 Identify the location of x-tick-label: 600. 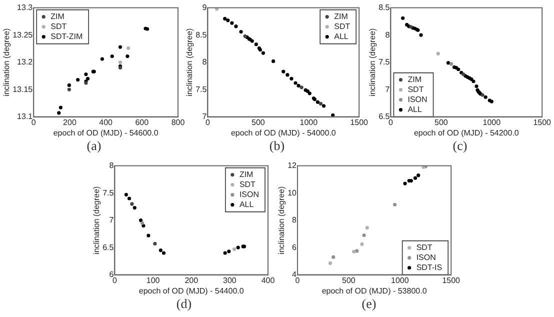
(142, 122).